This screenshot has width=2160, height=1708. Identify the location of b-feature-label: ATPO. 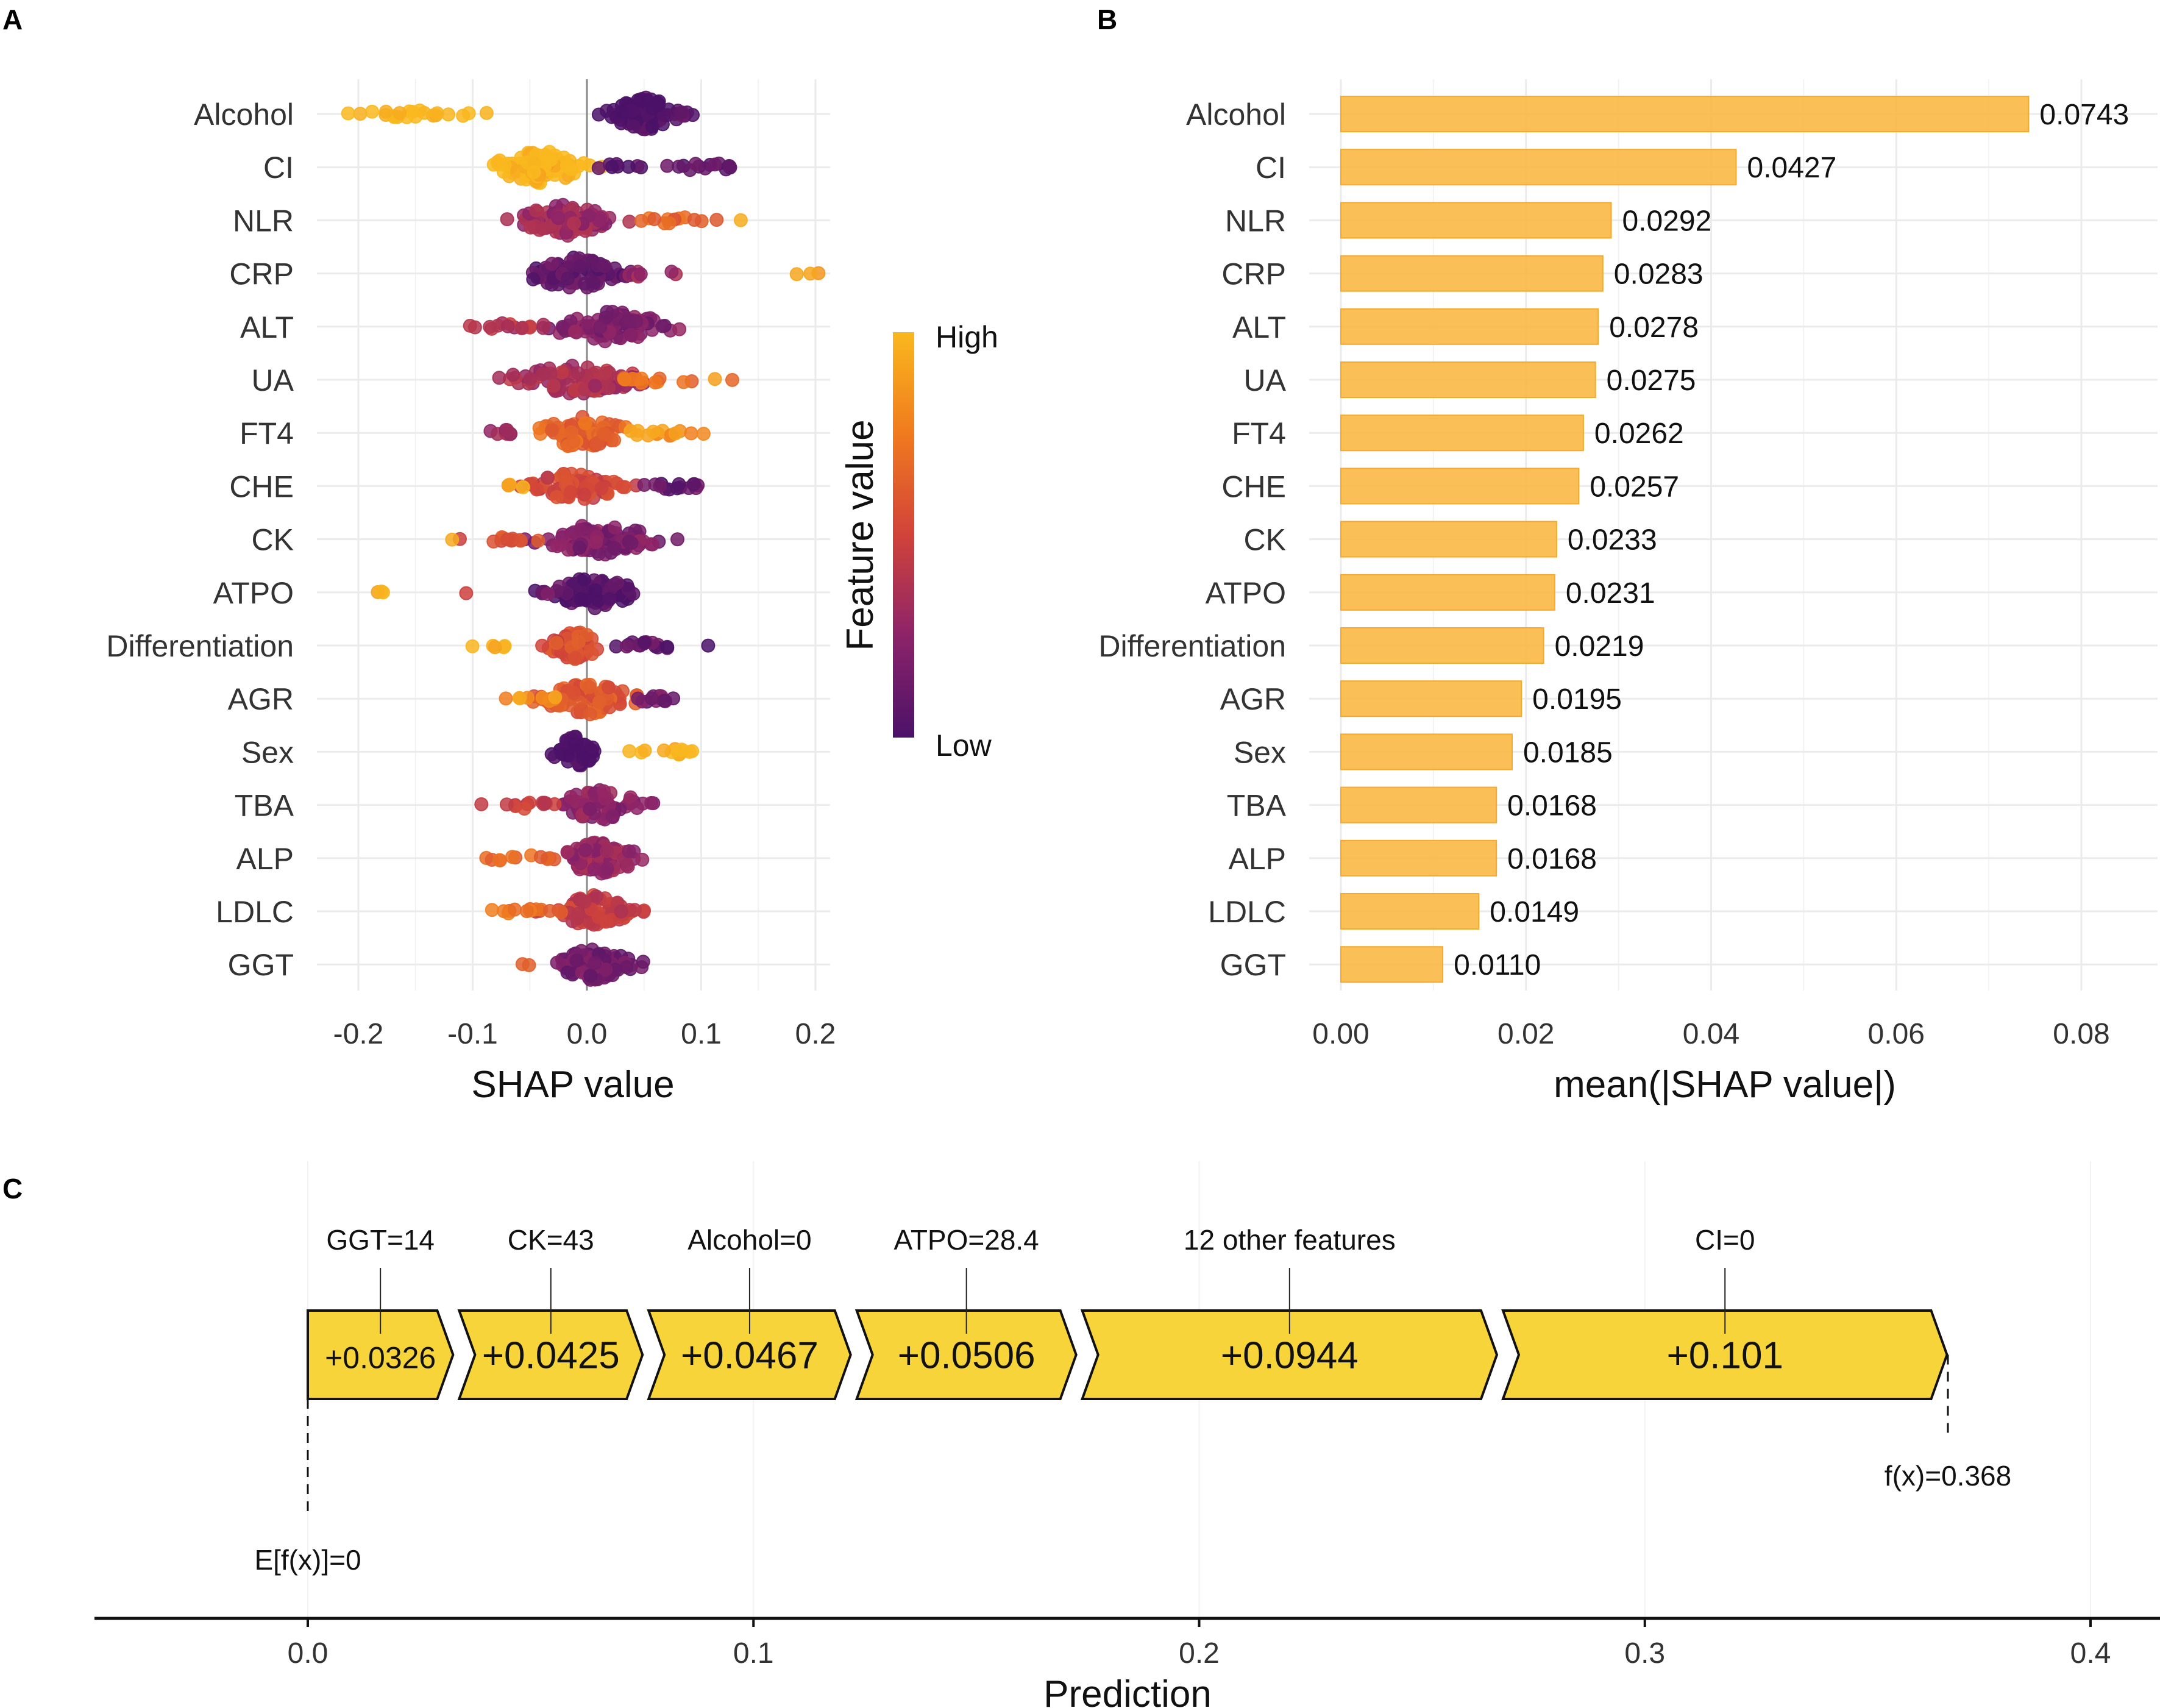
(1246, 593).